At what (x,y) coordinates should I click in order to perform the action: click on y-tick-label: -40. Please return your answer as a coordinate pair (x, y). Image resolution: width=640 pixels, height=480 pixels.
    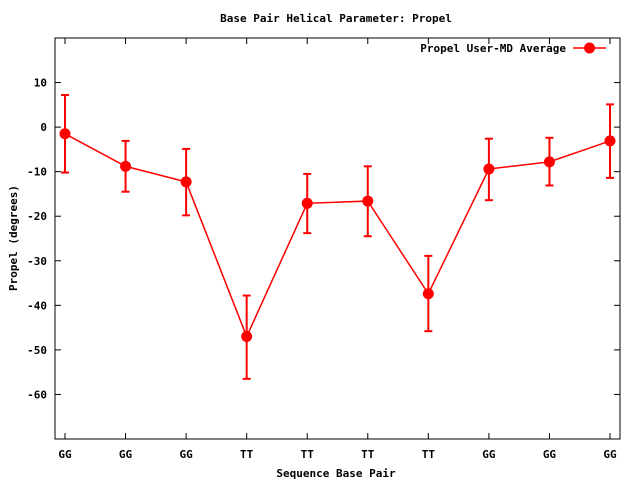
    Looking at the image, I should click on (37, 305).